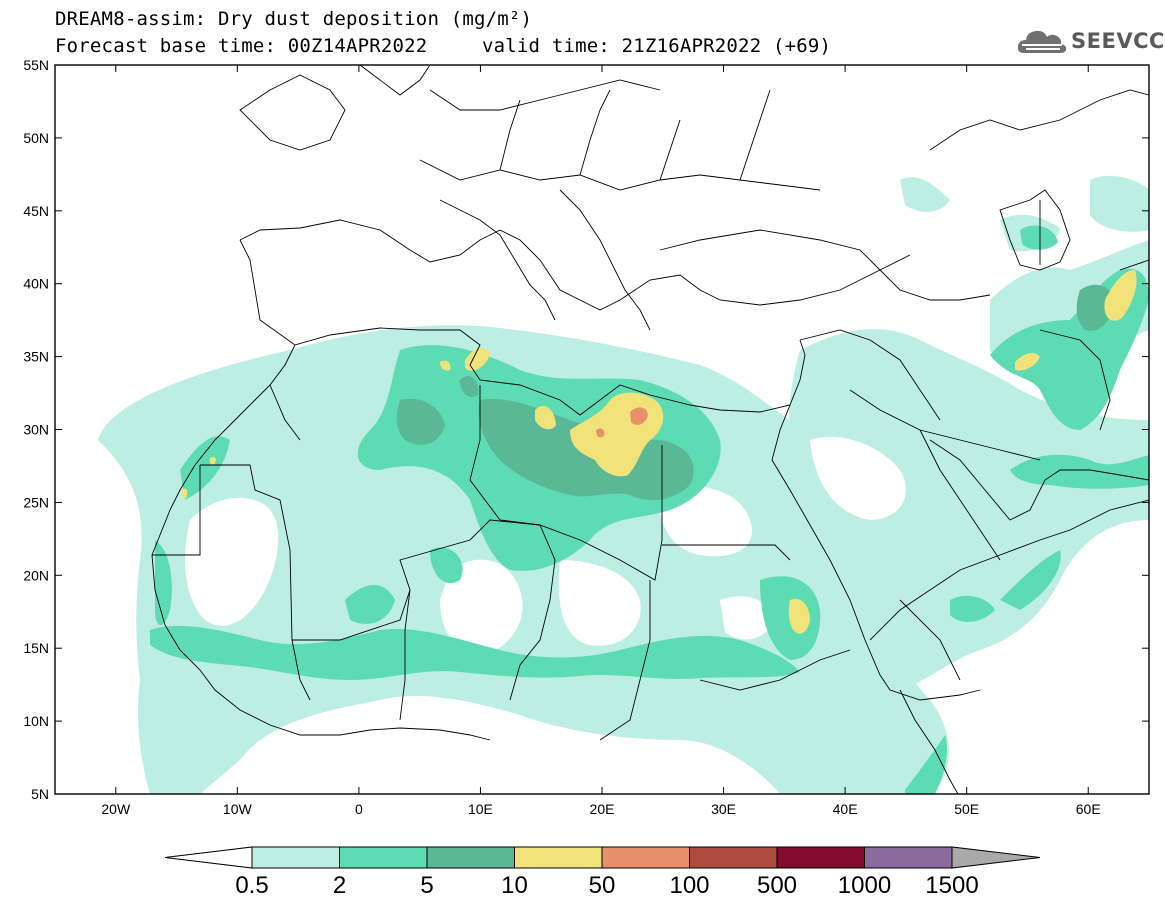  I want to click on lat-tick-label: 35N, so click(36, 357).